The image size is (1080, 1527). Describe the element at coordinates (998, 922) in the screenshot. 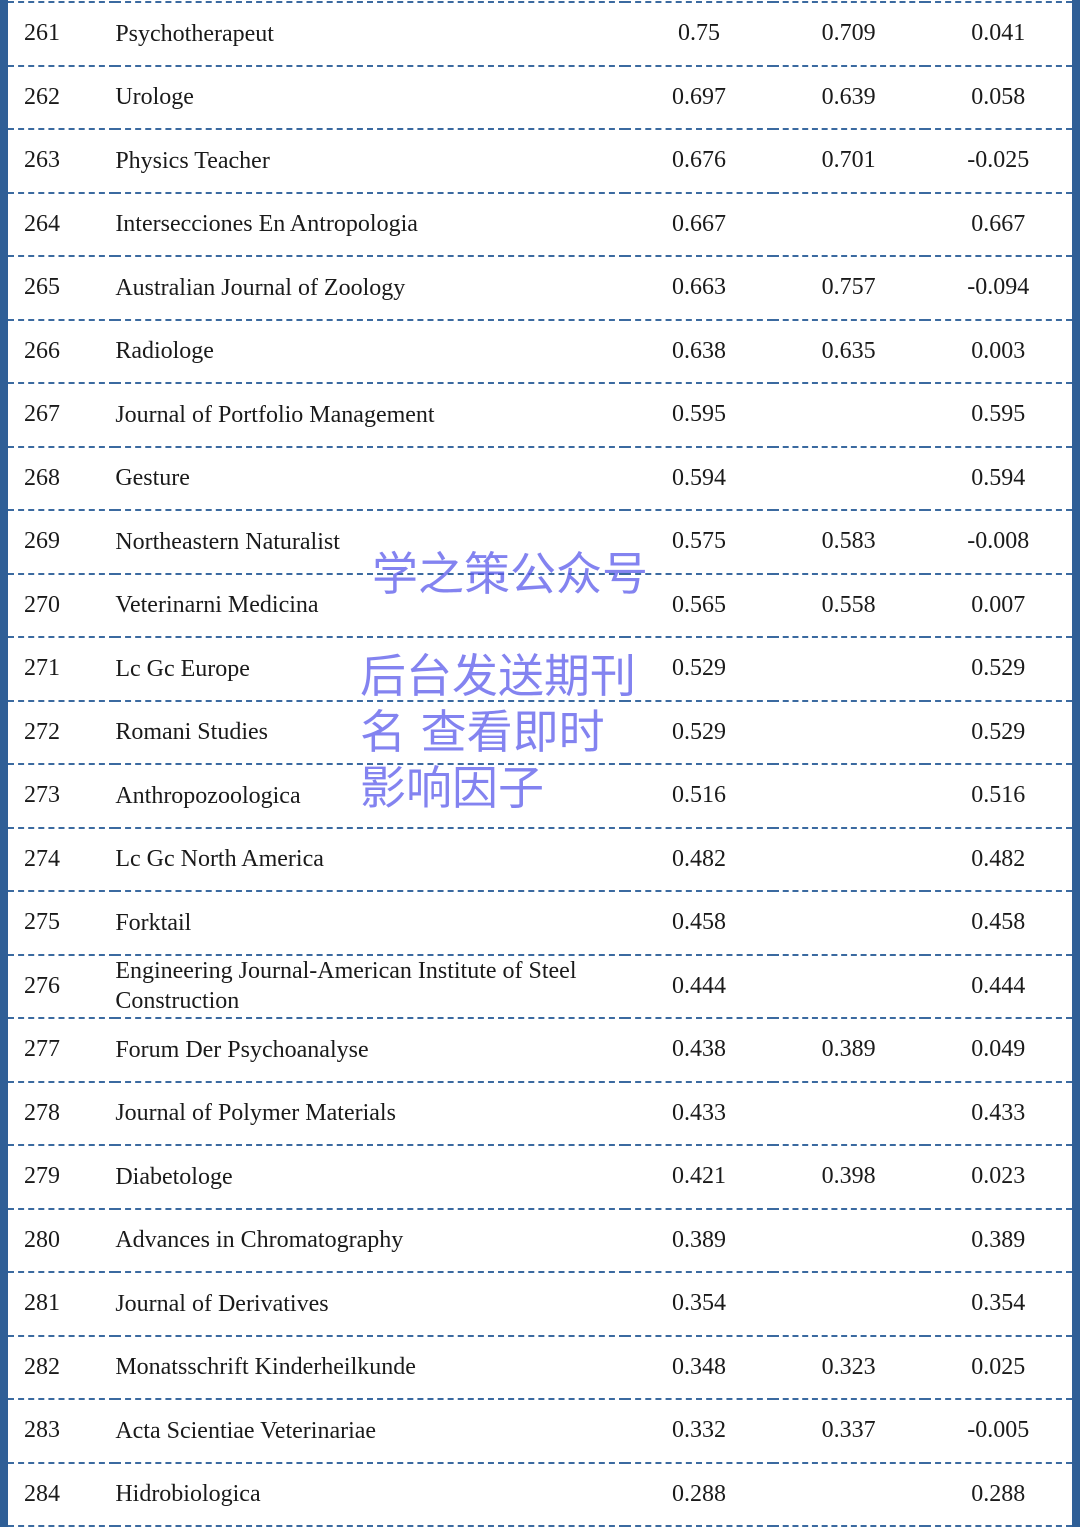

I see `cell-c: 0.458` at that location.